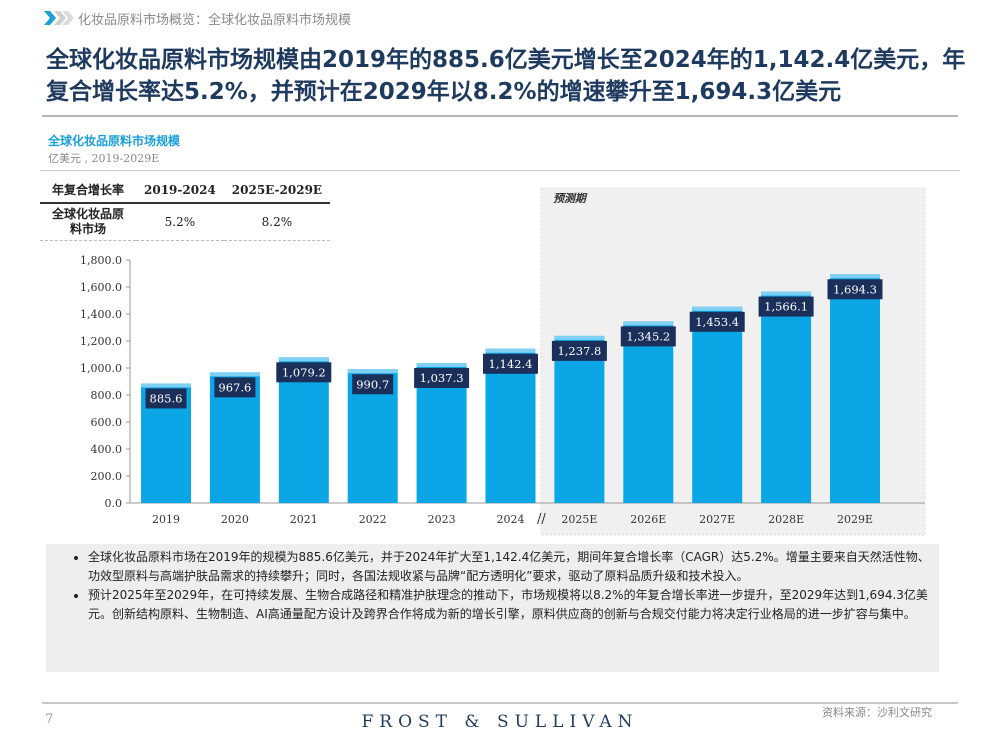 This screenshot has width=1000, height=750. I want to click on data-label: 1,453.4, so click(717, 322).